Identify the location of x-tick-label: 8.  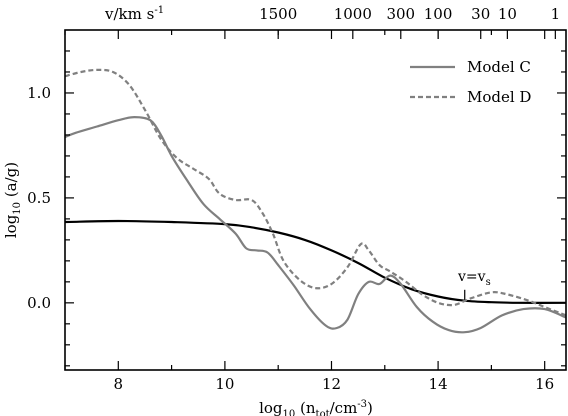
(119, 384).